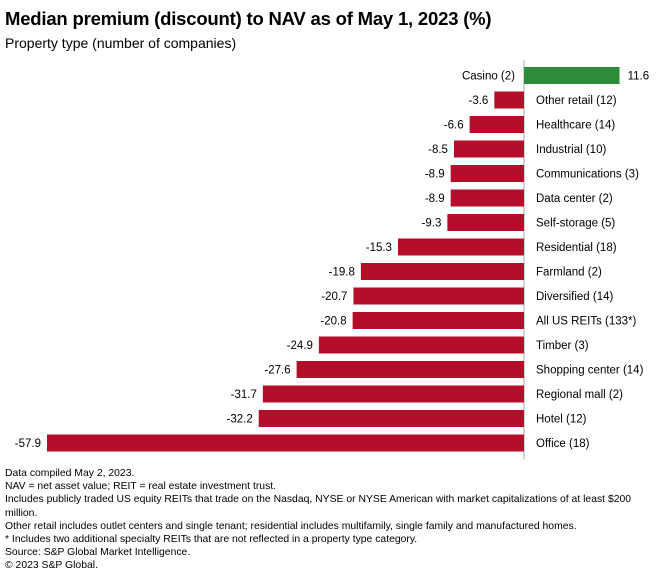 The image size is (660, 586). I want to click on category-label: Farmland (2), so click(569, 273).